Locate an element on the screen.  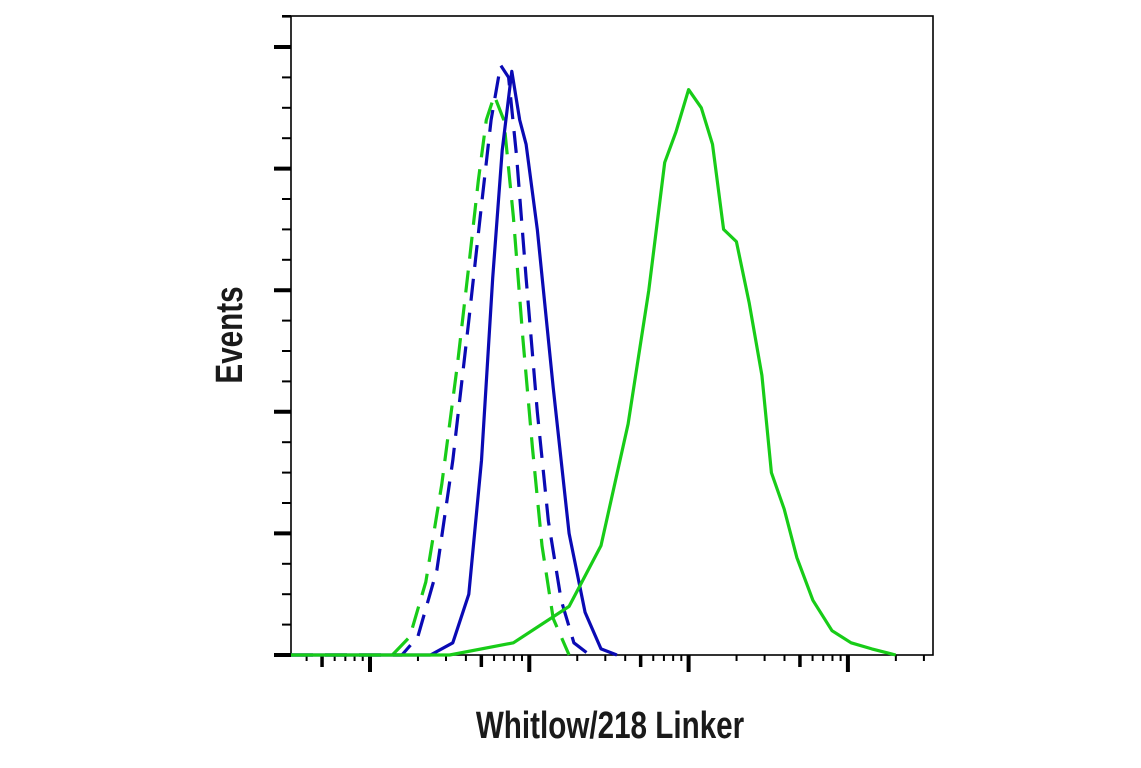
y-axis-ticks is located at coordinates (282, 336).